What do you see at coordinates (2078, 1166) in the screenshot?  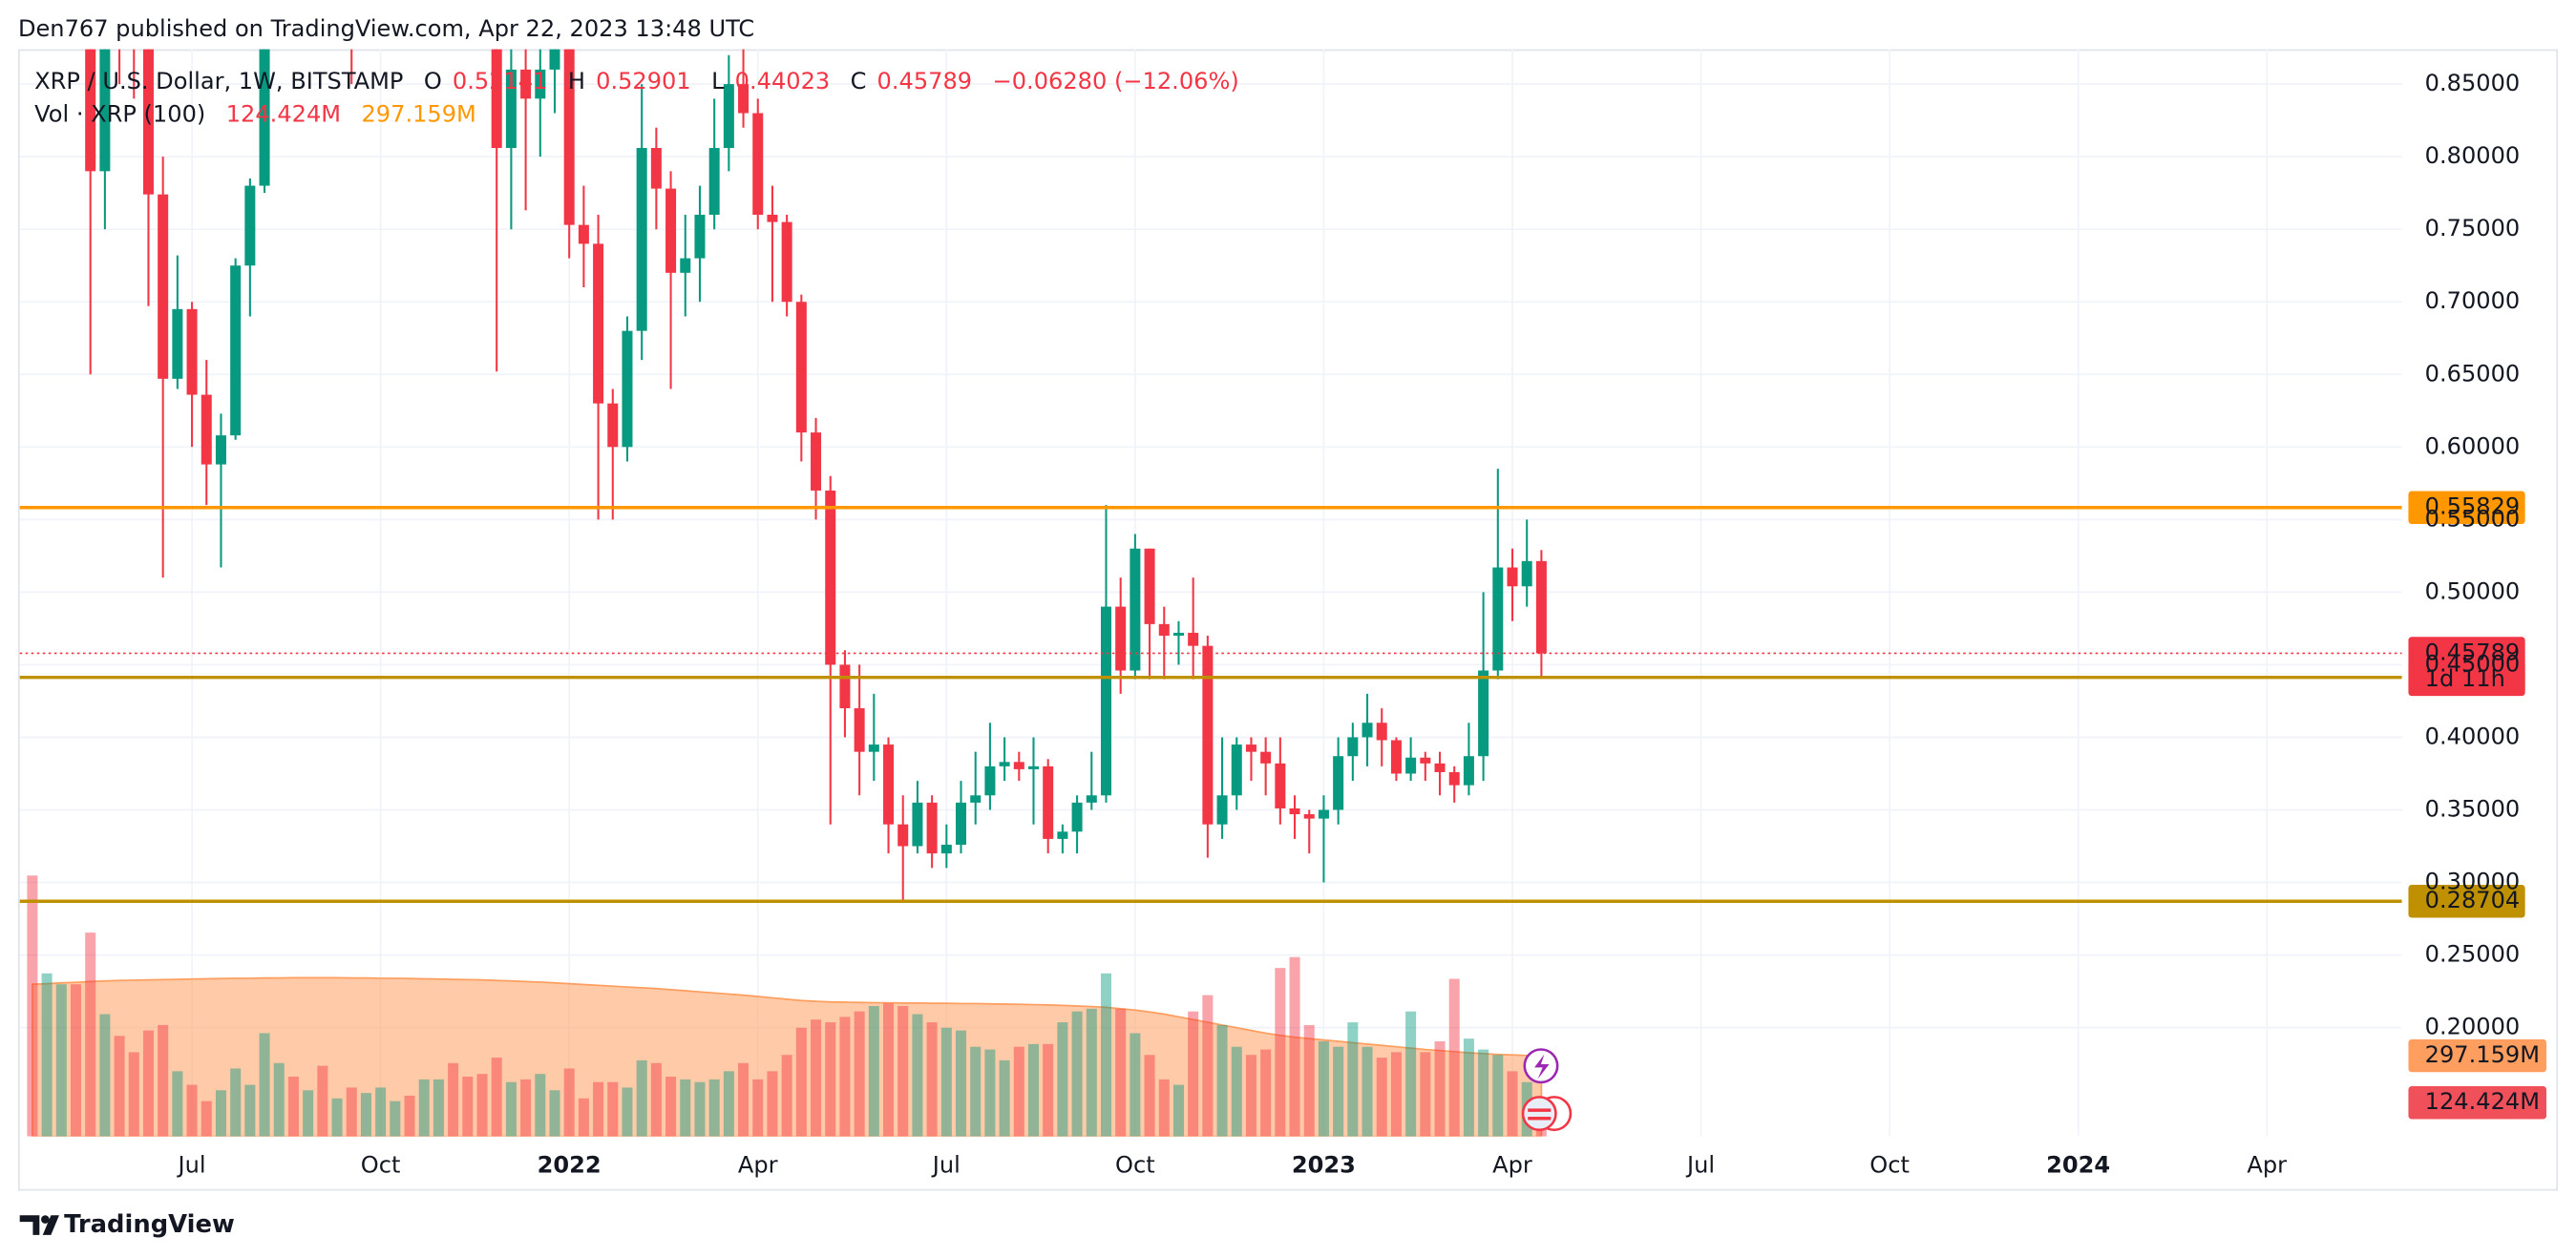 I see `x-tick-label: 2024` at bounding box center [2078, 1166].